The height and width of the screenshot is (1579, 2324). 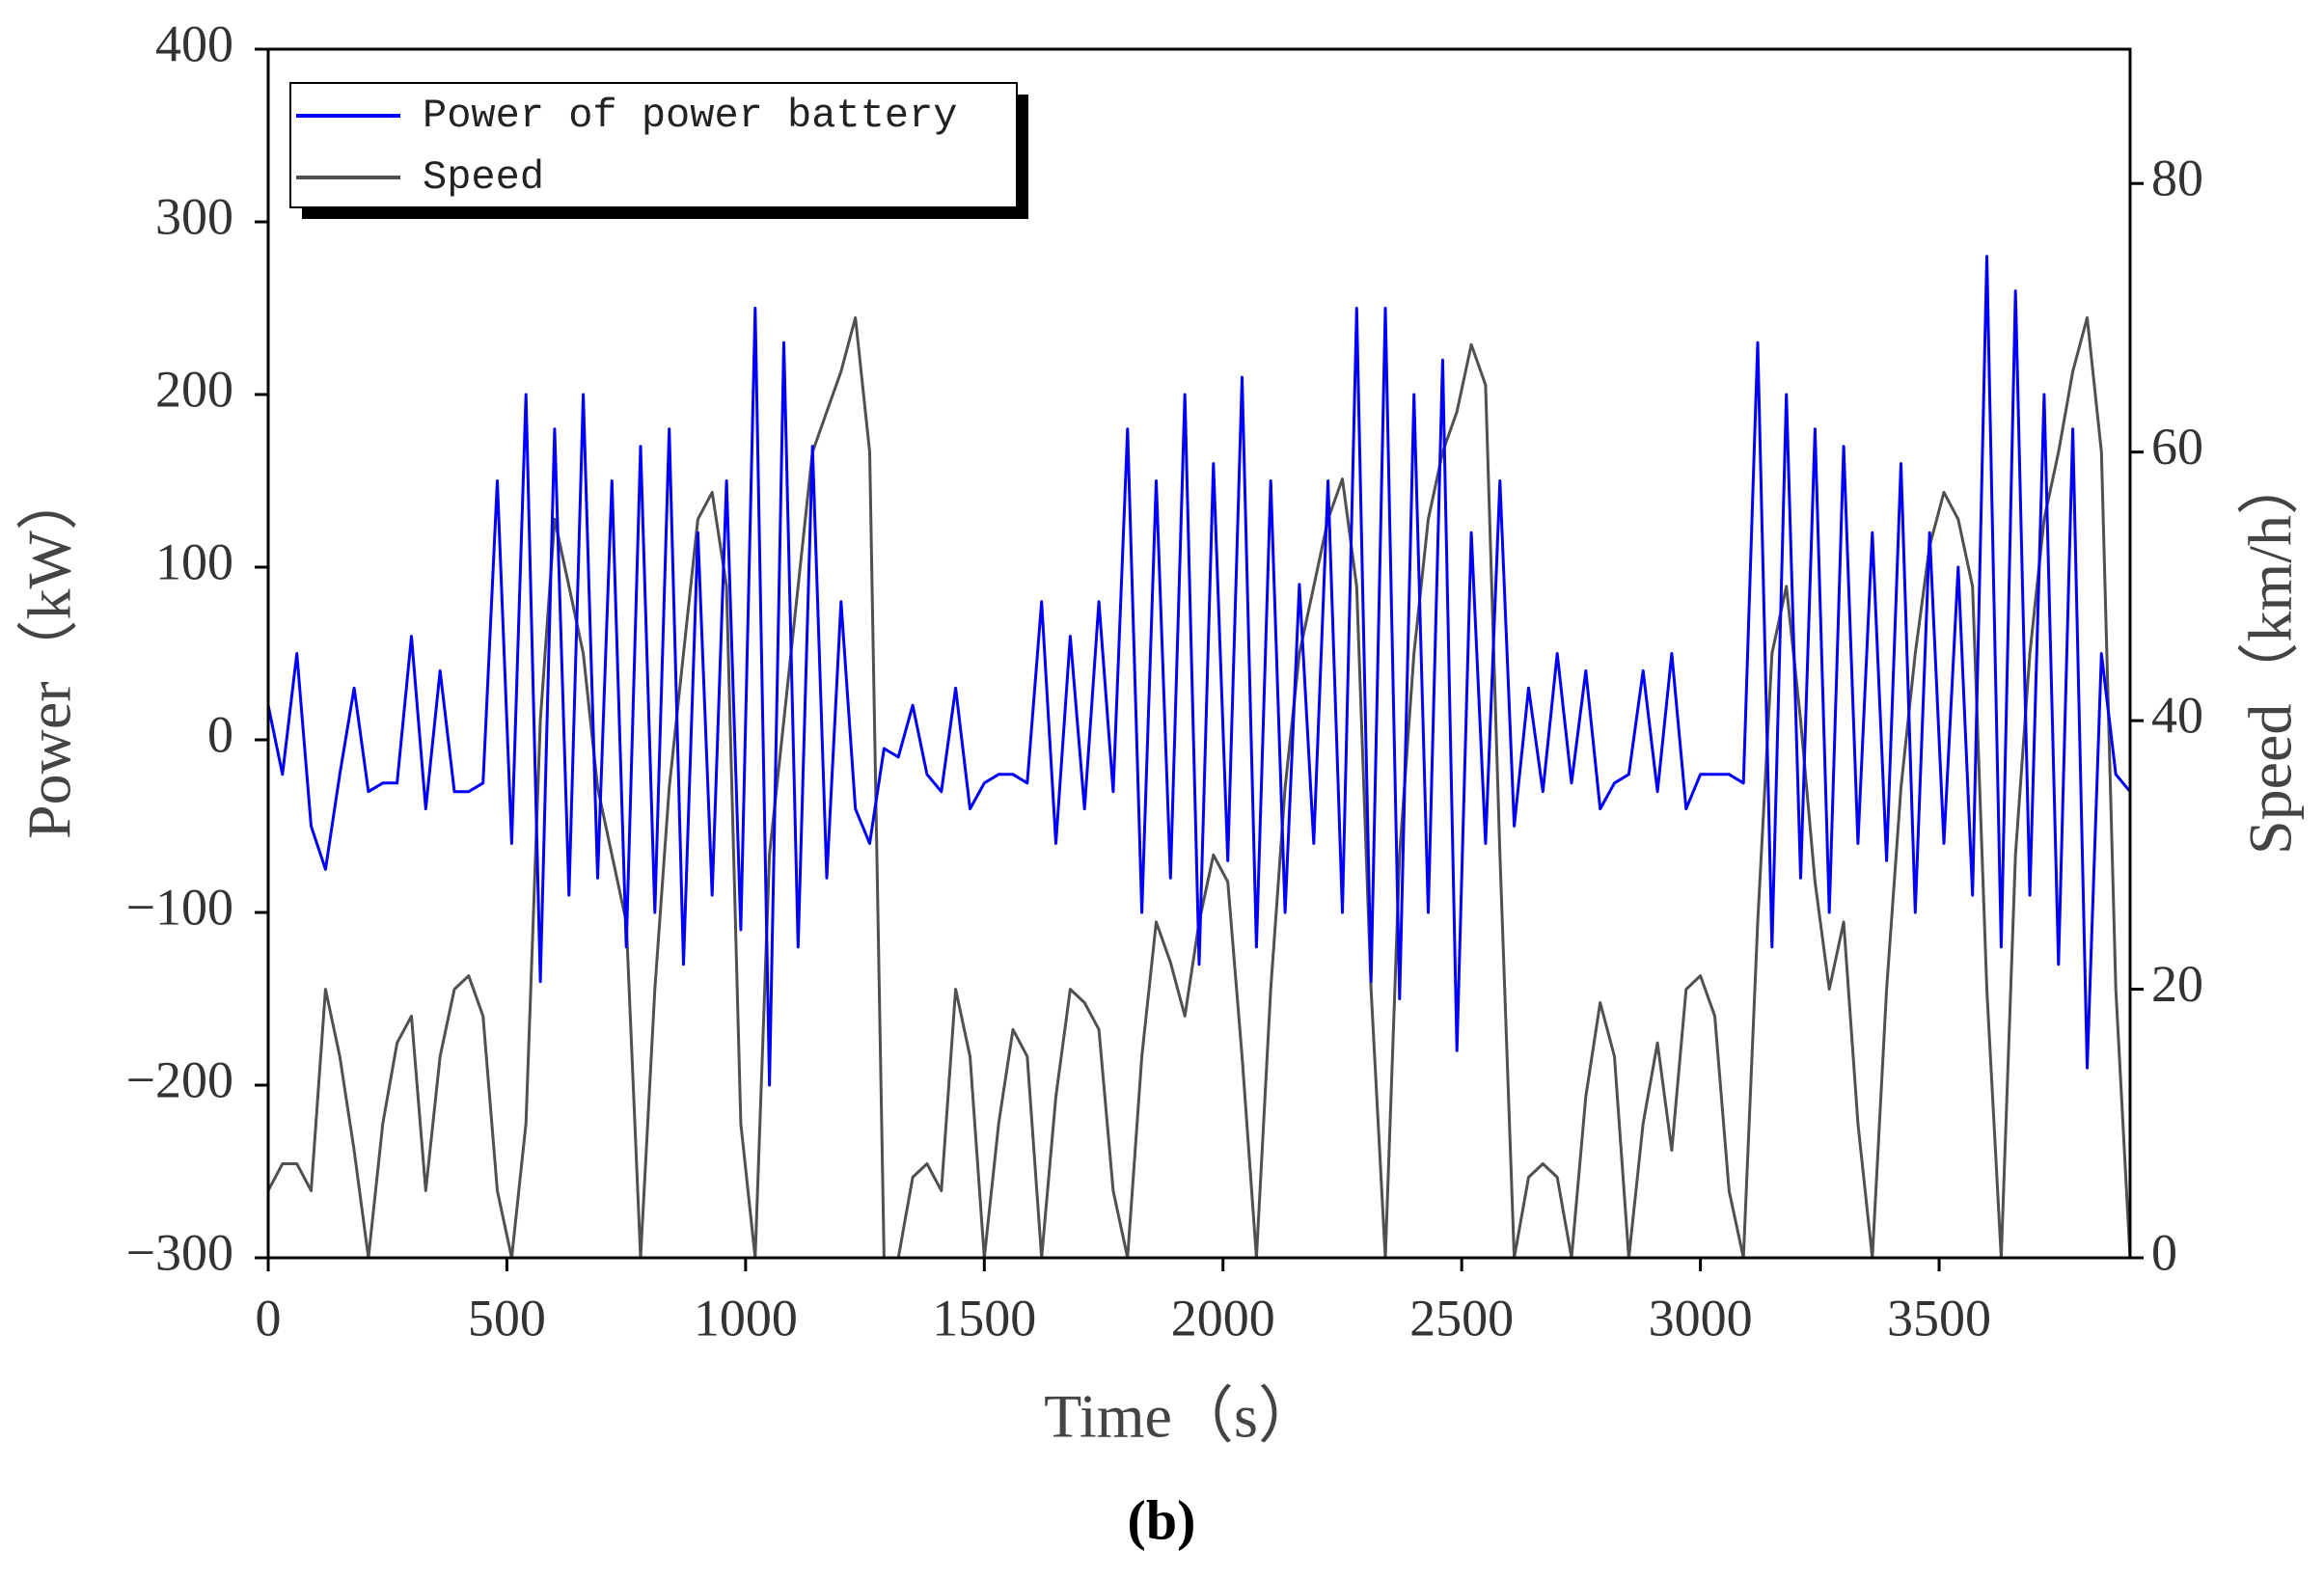 I want to click on y2-axis-label: Speed（km/h）, so click(x=2270, y=654).